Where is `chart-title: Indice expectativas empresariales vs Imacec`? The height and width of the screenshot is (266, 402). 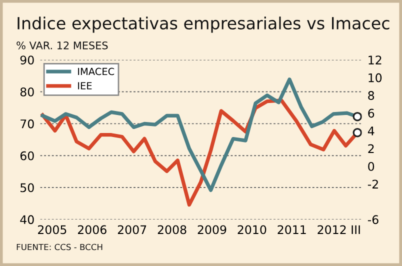 chart-title: Indice expectativas empresariales vs Imacec is located at coordinates (204, 24).